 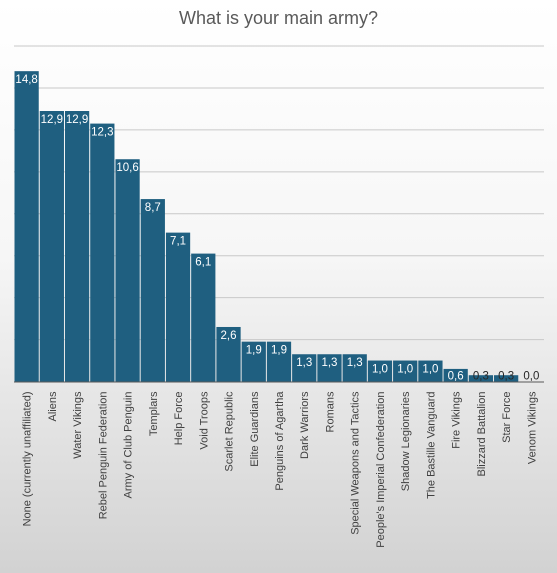 What do you see at coordinates (203, 263) in the screenshot?
I see `data-label: 6,1` at bounding box center [203, 263].